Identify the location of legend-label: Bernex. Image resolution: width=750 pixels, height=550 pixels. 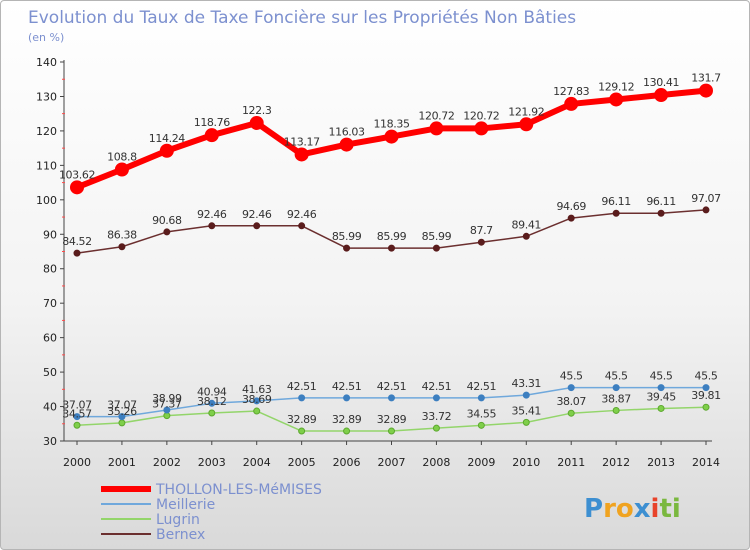
(180, 535).